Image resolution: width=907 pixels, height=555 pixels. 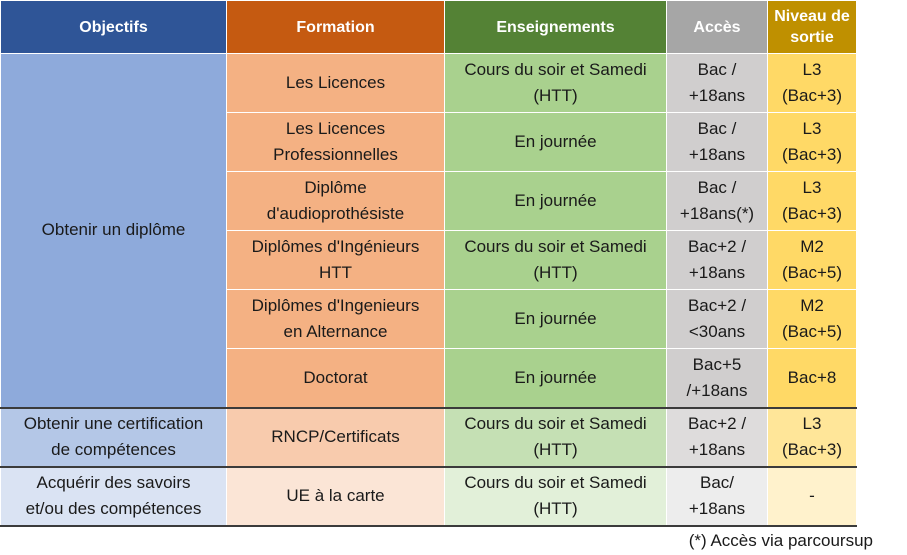 I want to click on formation-text: UE à la carte, so click(x=335, y=495).